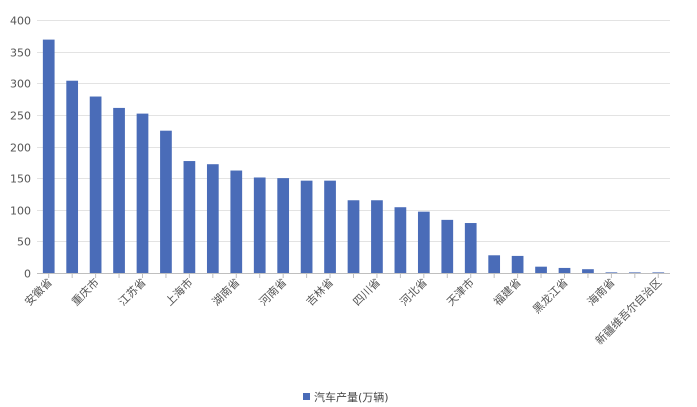 Image resolution: width=697 pixels, height=407 pixels. I want to click on y-tick-label: 350, so click(20, 53).